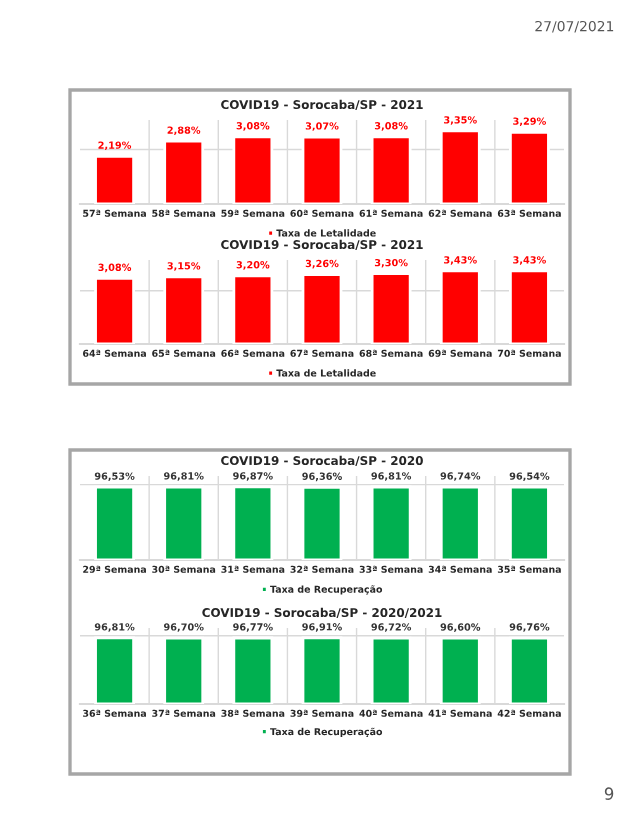  Describe the element at coordinates (609, 793) in the screenshot. I see `text: 9` at that location.